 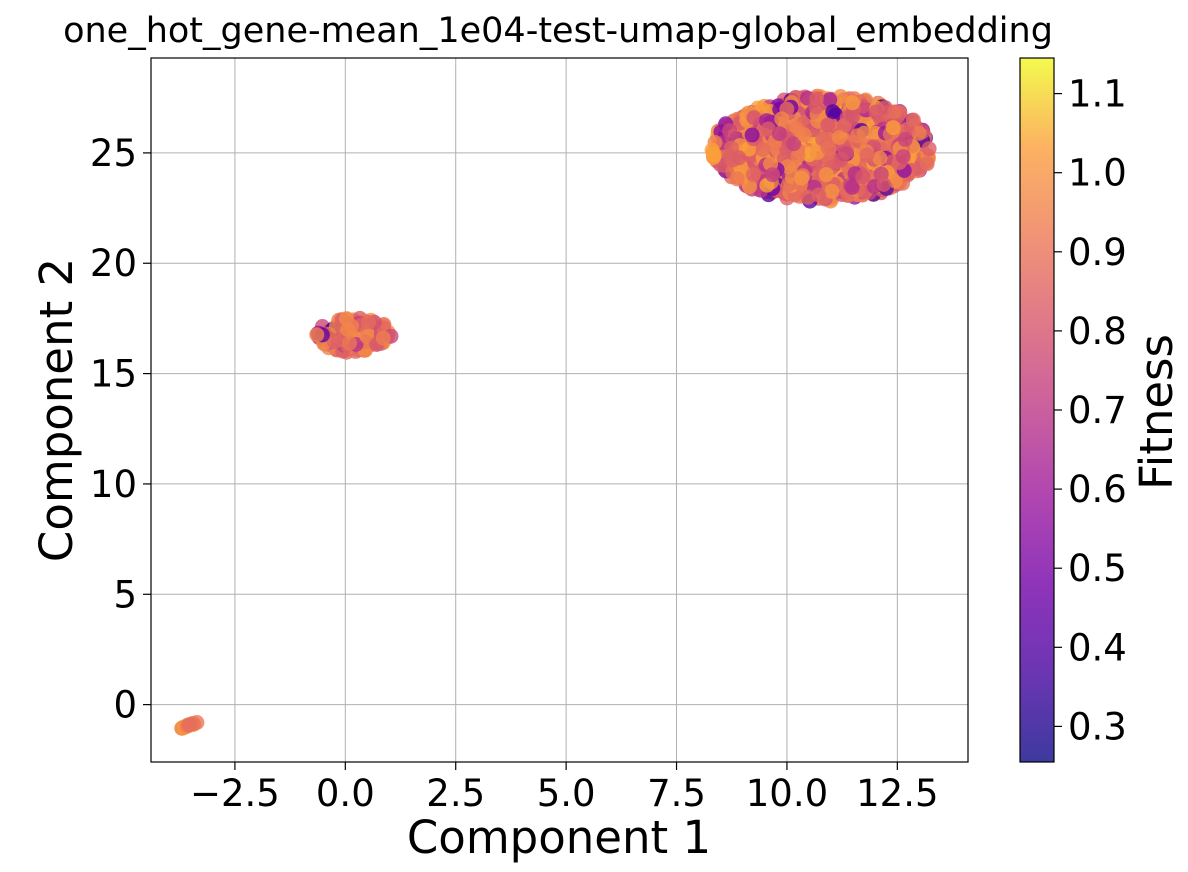 I want to click on y-axis-ticks: 0 5 10 15 20 25, so click(x=120, y=429).